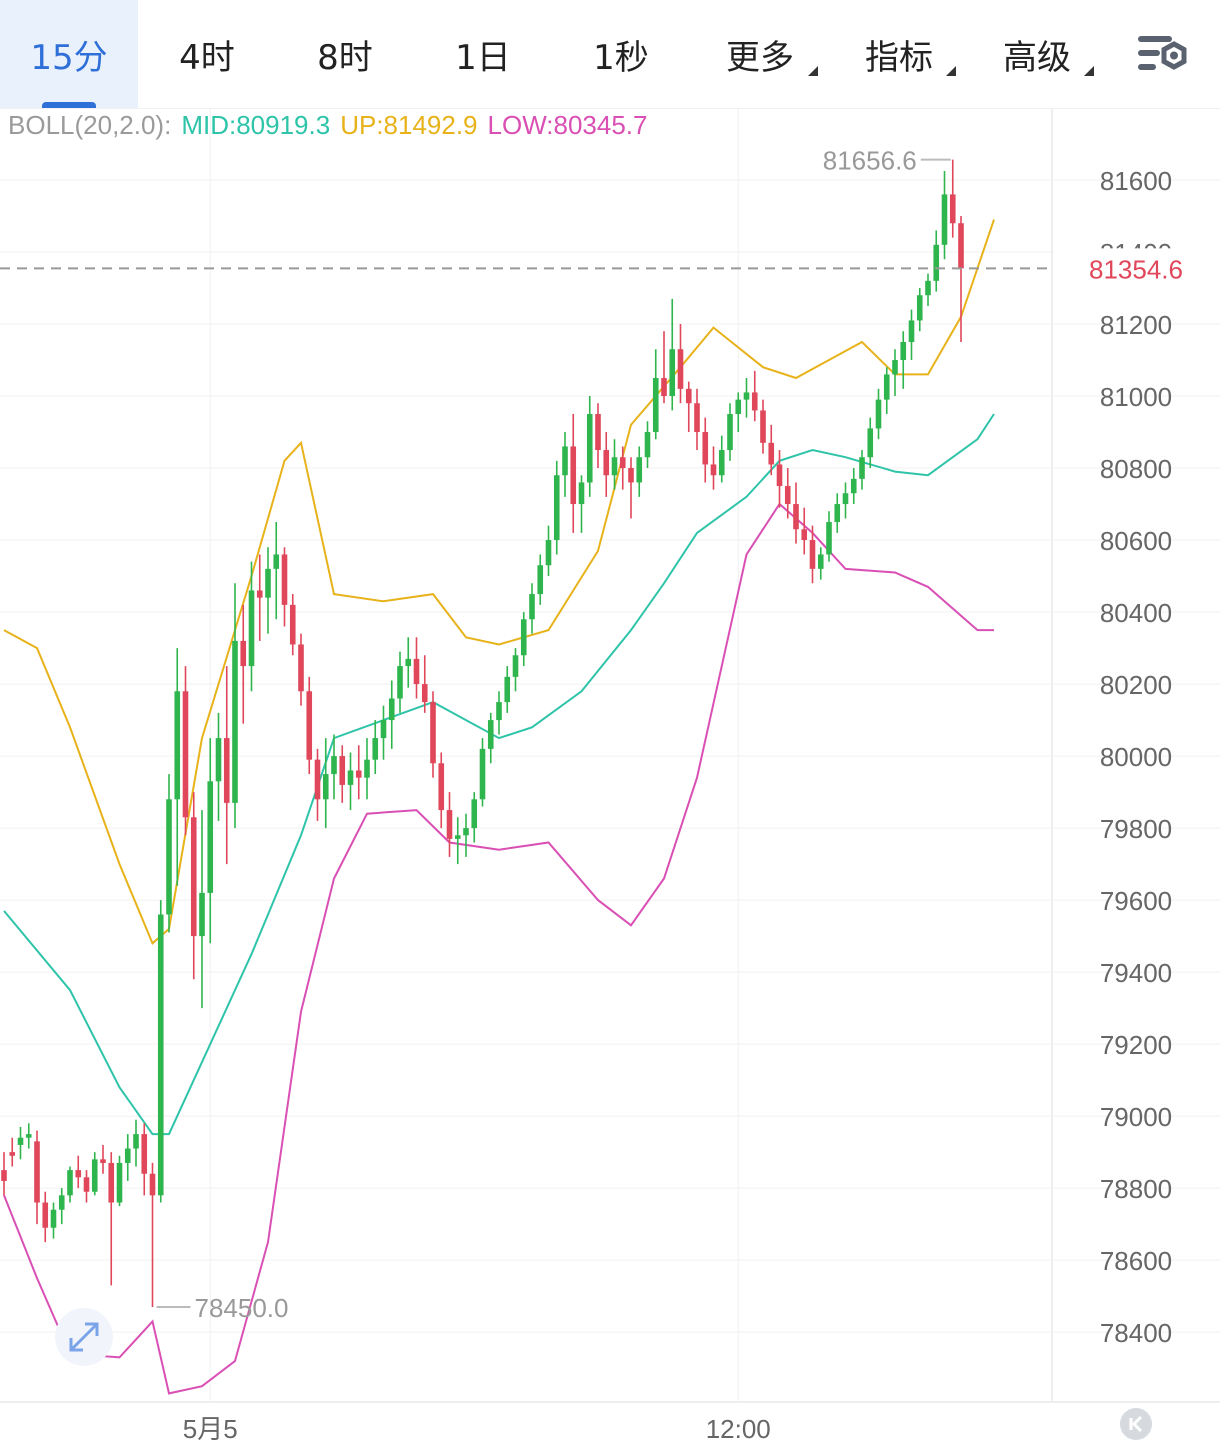 The width and height of the screenshot is (1220, 1447). Describe the element at coordinates (1136, 685) in the screenshot. I see `y-tick-label: 80200` at that location.